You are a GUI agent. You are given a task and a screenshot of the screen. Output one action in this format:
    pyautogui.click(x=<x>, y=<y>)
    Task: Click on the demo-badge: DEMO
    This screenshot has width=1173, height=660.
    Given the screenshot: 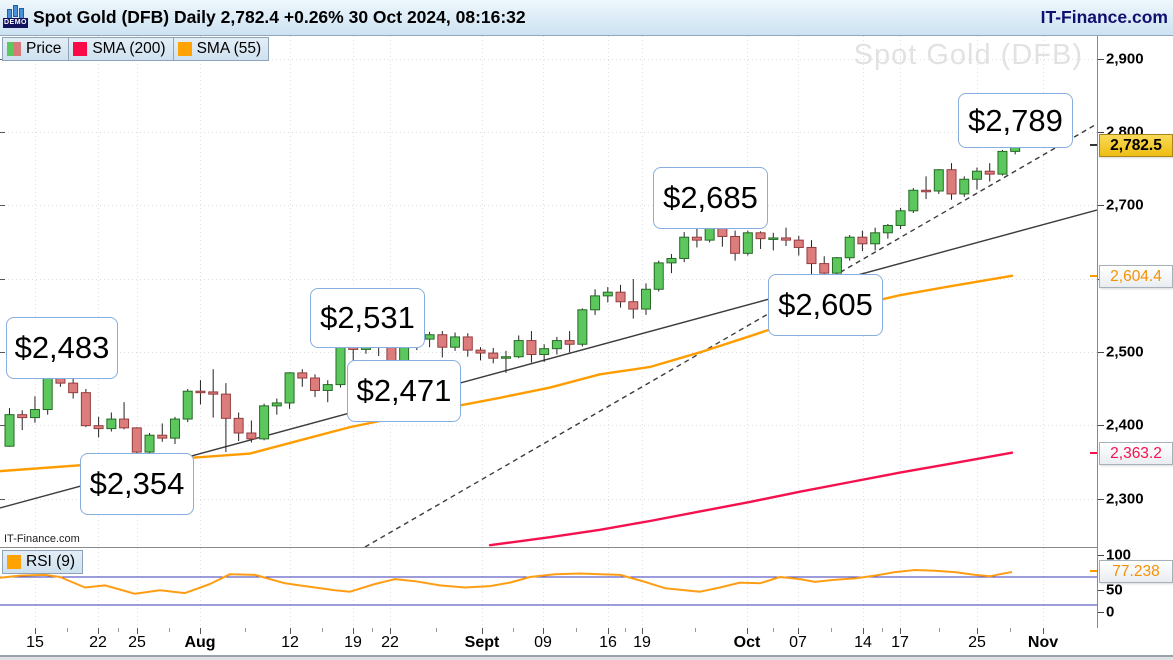 What is the action you would take?
    pyautogui.click(x=15, y=23)
    